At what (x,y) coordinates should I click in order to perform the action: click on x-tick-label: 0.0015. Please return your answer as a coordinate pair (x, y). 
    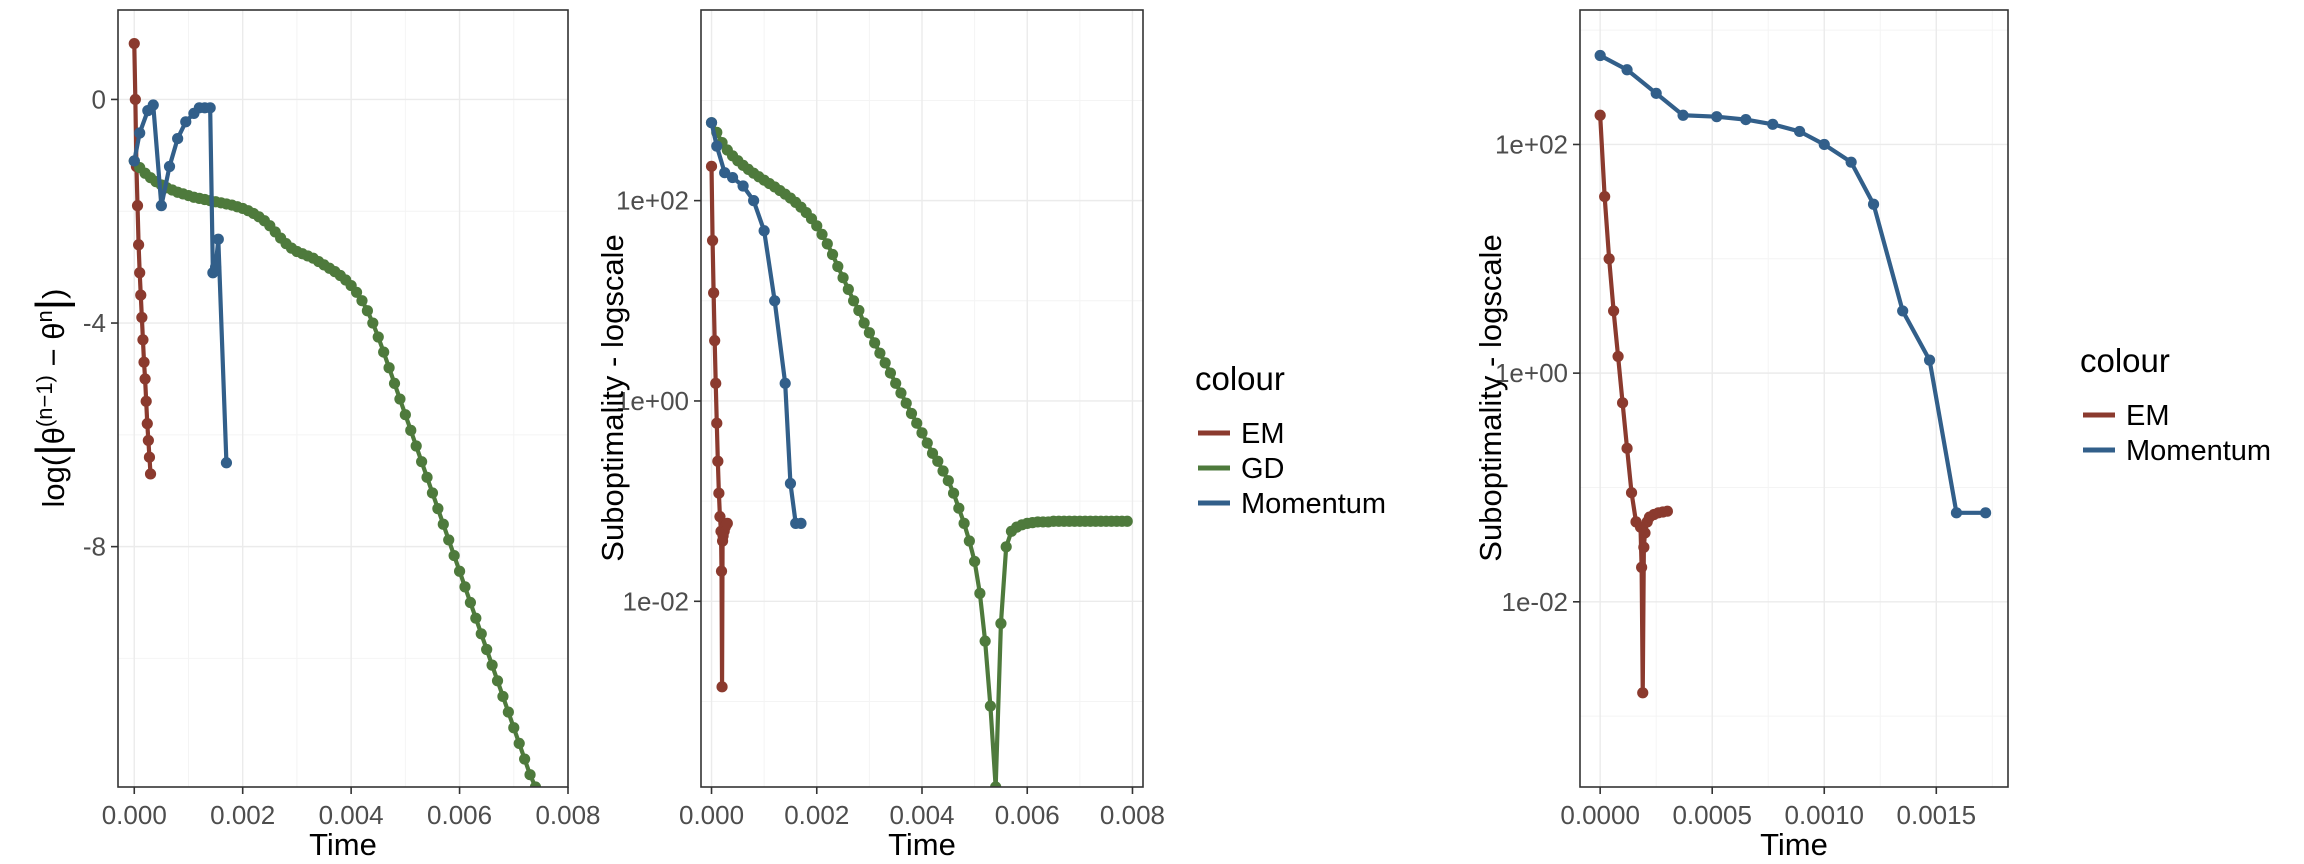
    Looking at the image, I should click on (1937, 815).